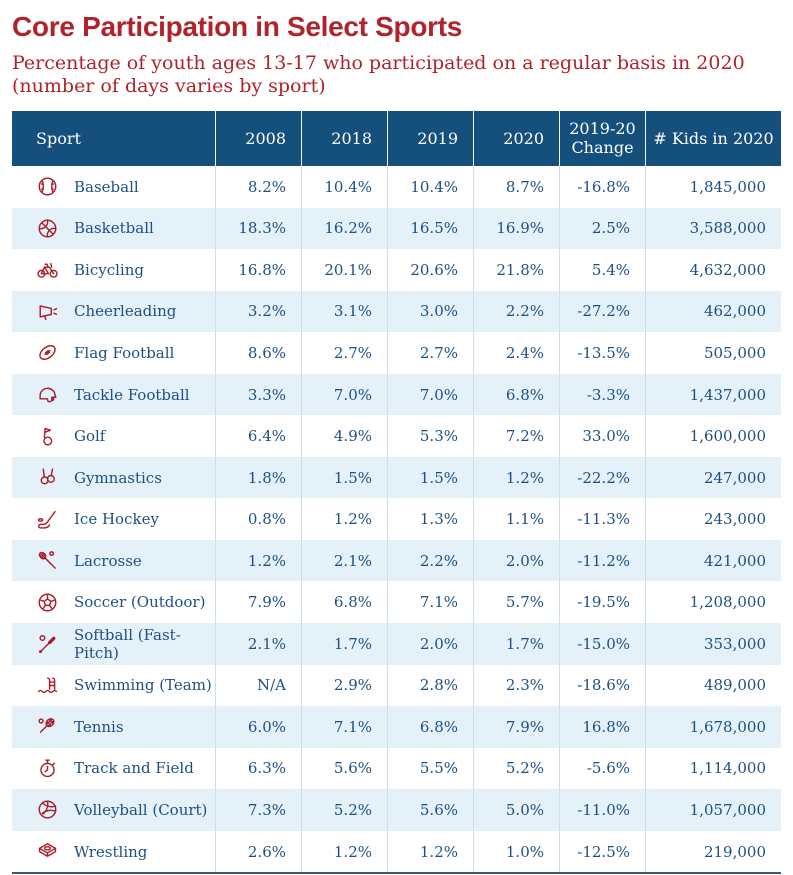  I want to click on softball-bat-icon, so click(47, 644).